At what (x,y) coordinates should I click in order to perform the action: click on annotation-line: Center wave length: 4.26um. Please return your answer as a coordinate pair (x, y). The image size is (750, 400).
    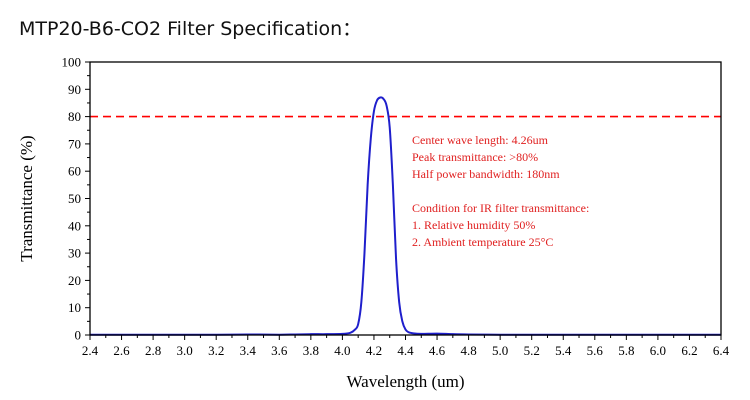
    Looking at the image, I should click on (480, 140).